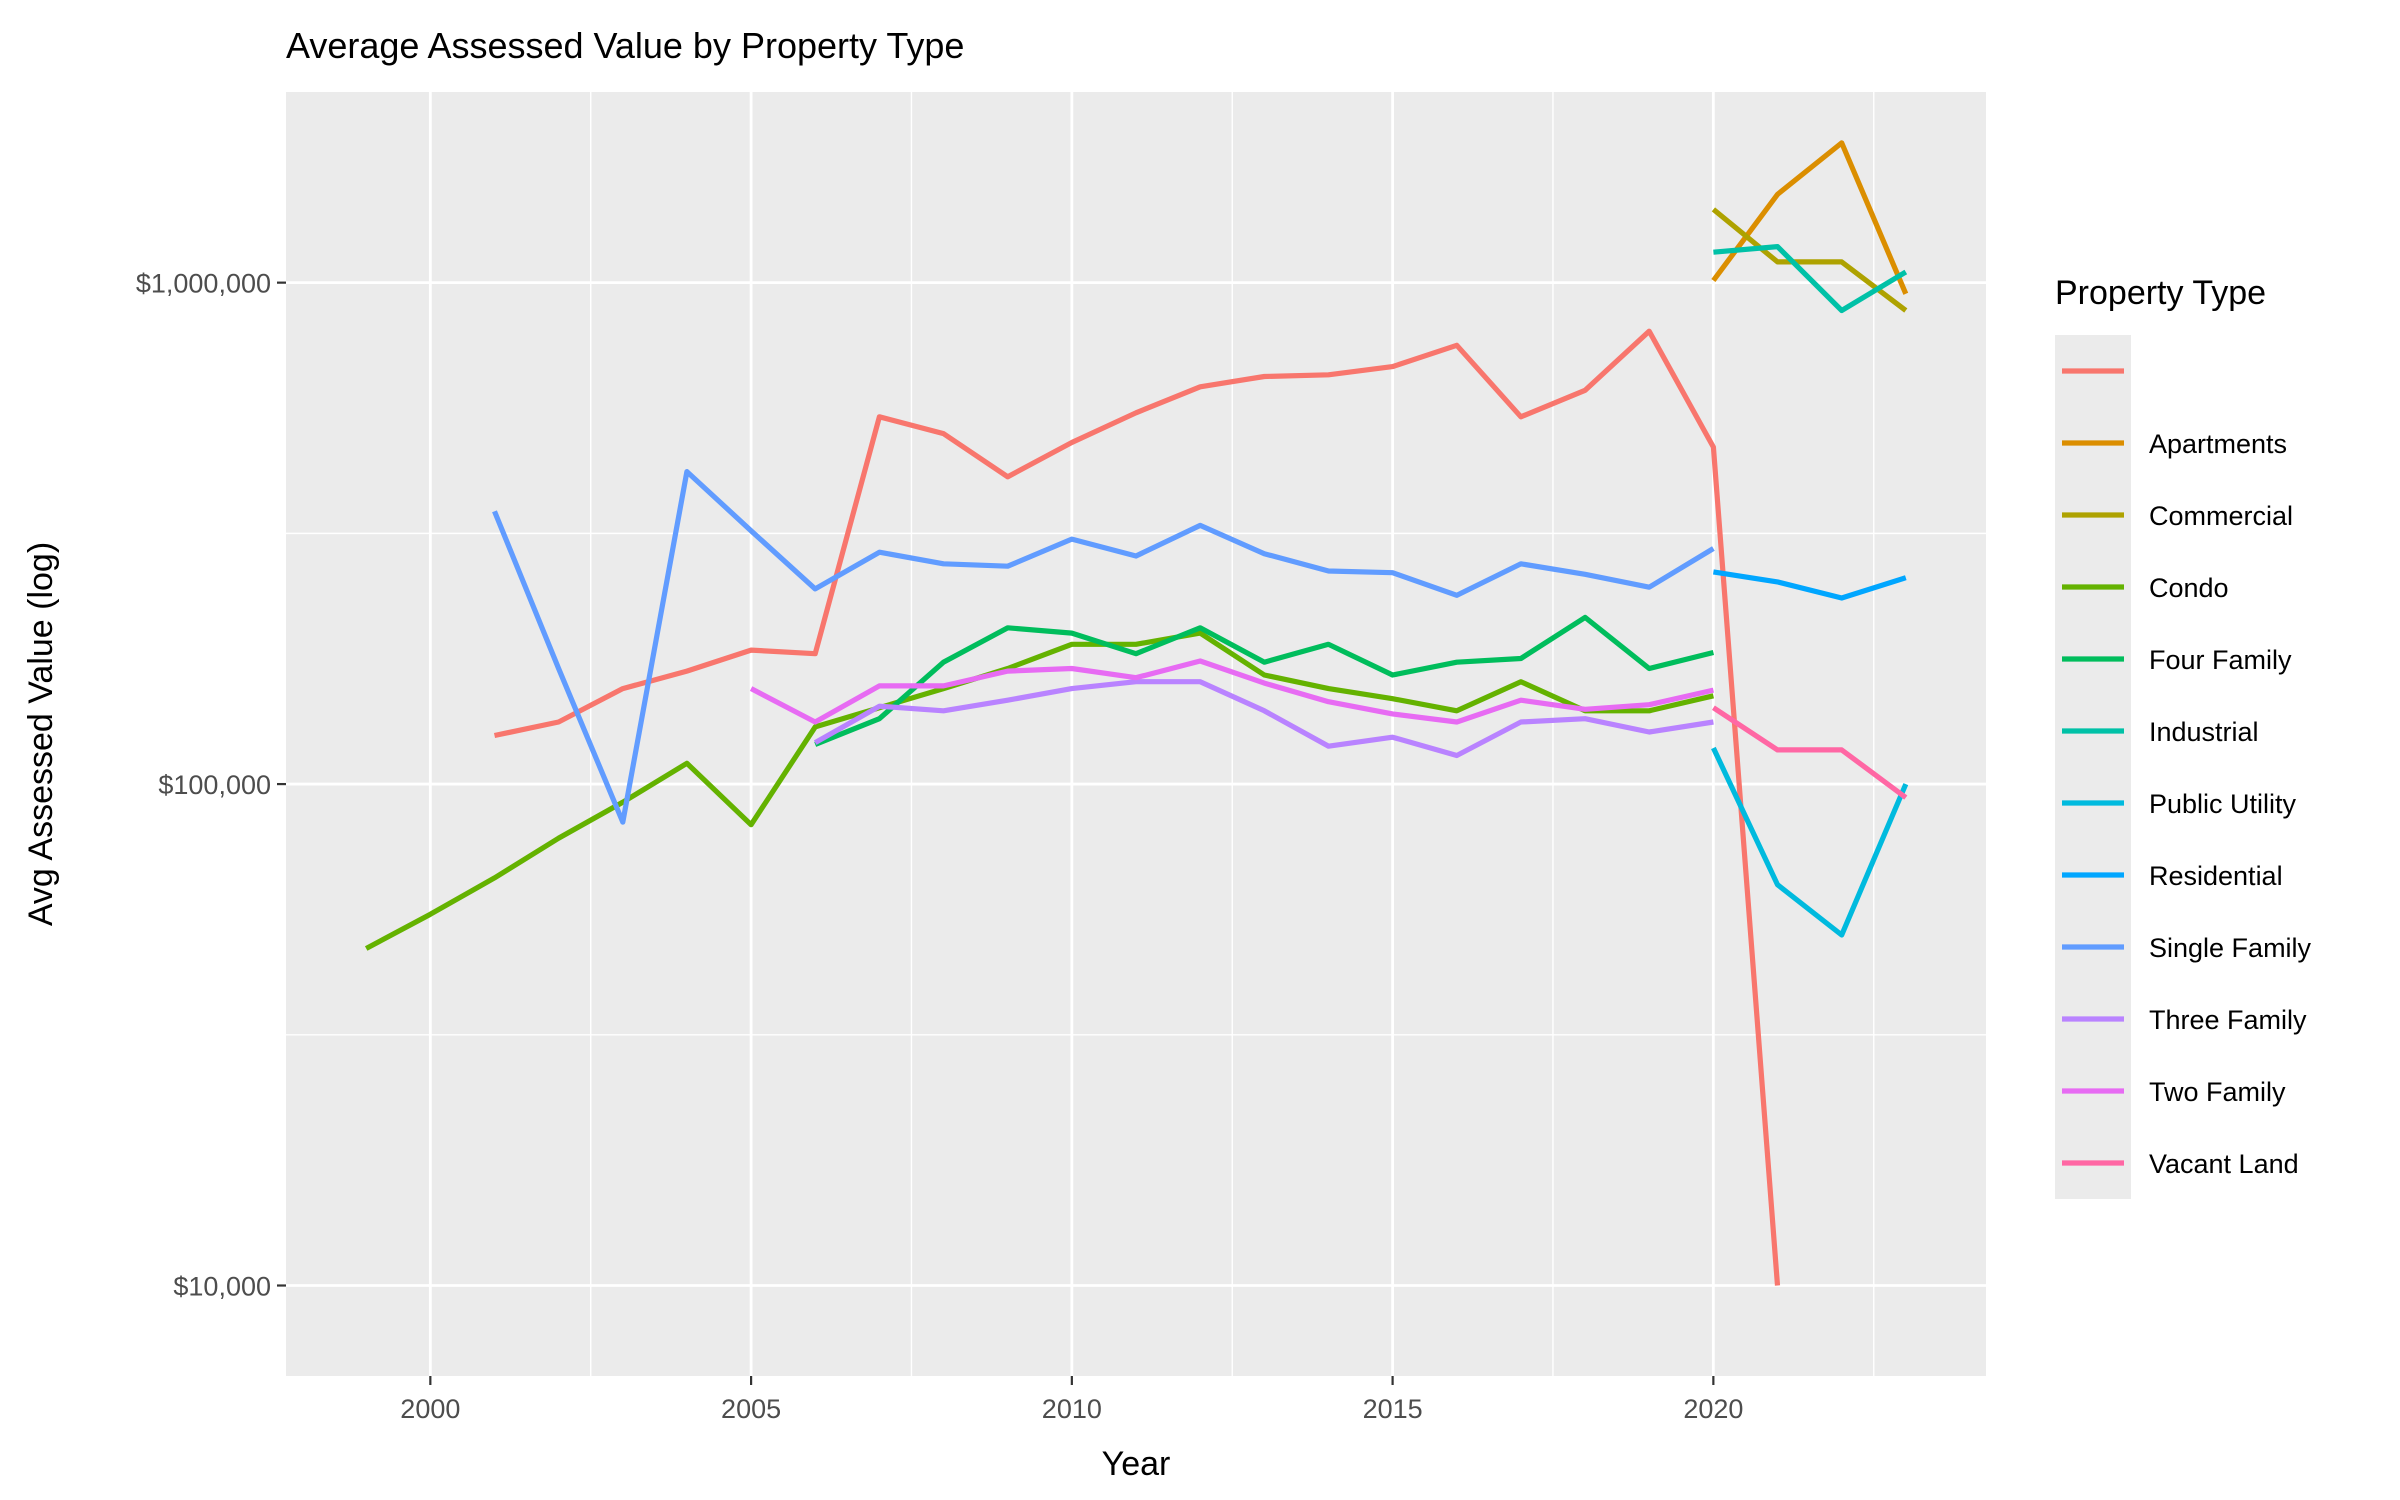  Describe the element at coordinates (2217, 1092) in the screenshot. I see `legend-label-two-family: Two Family` at that location.